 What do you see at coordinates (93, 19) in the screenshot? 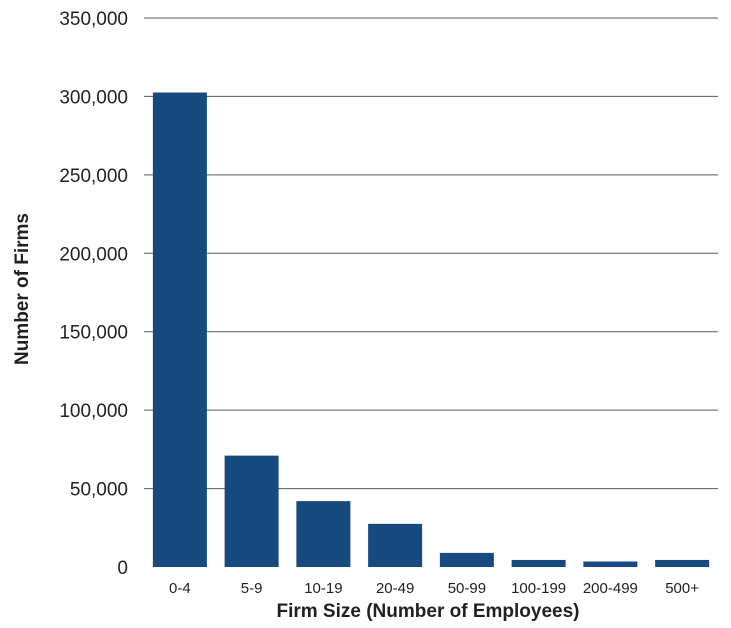
I see `y-tick-label: 350,000` at bounding box center [93, 19].